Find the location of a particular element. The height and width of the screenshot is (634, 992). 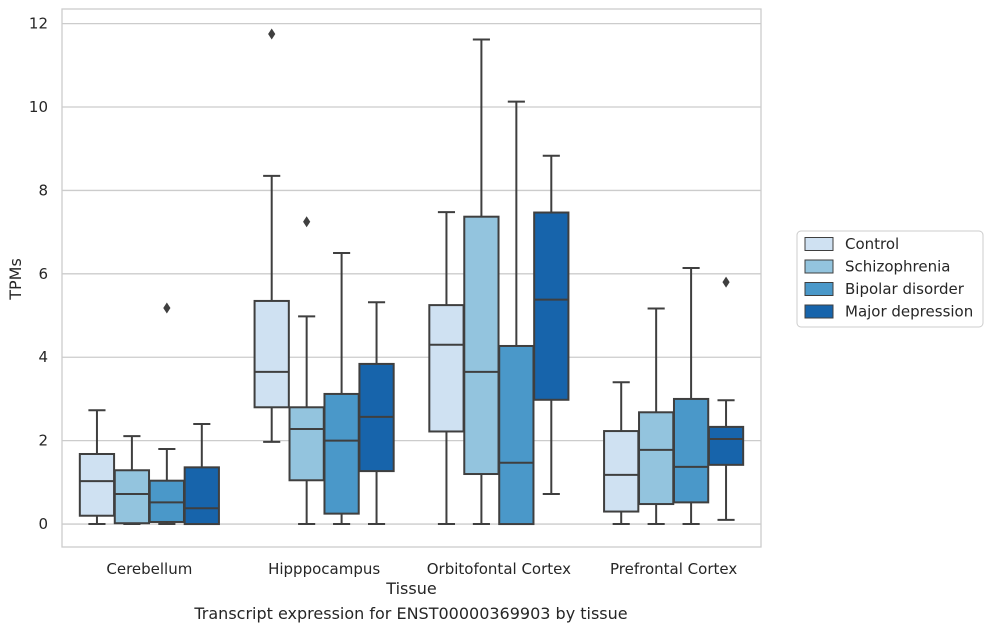

legend-frame is located at coordinates (890, 279).